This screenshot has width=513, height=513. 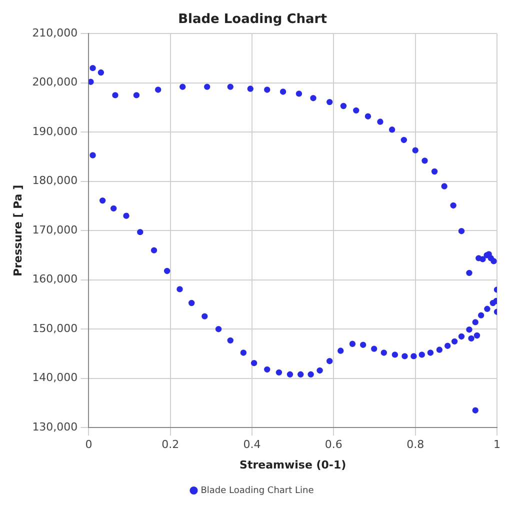 What do you see at coordinates (55, 328) in the screenshot?
I see `y-tick-label: 150,000` at bounding box center [55, 328].